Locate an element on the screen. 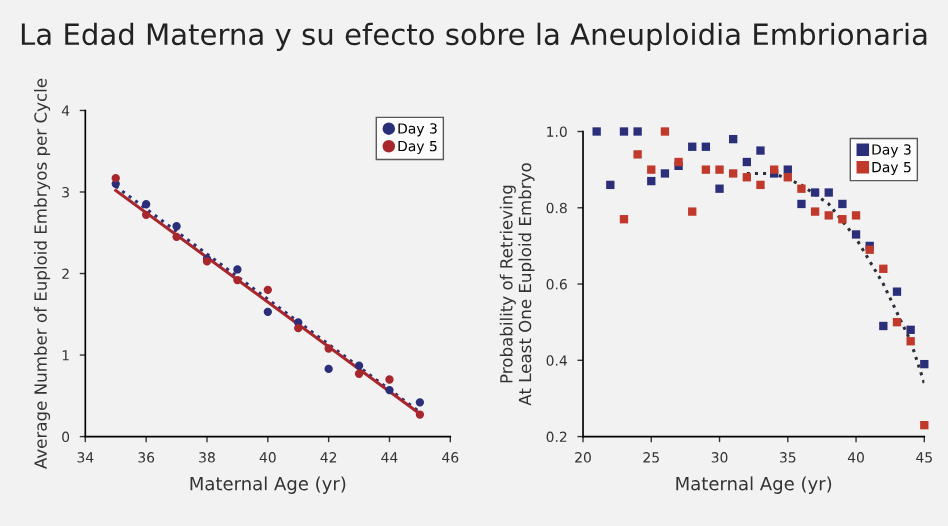  y-axis-title: Probability of Retrieving At Least One Euploid Embryo is located at coordinates (517, 284).